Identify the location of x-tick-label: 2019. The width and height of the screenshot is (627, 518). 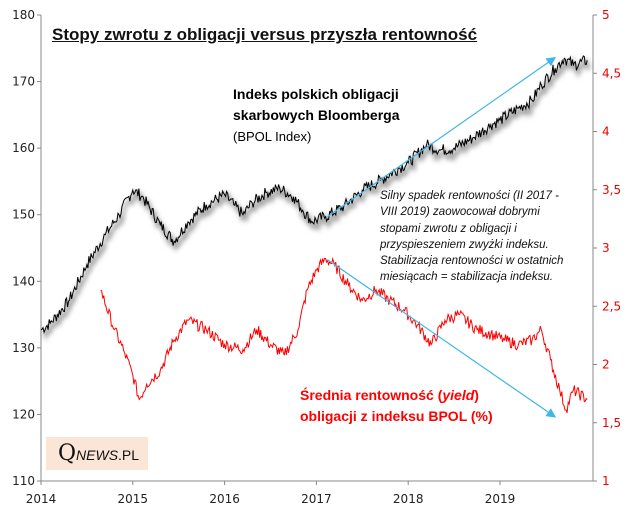
(500, 499).